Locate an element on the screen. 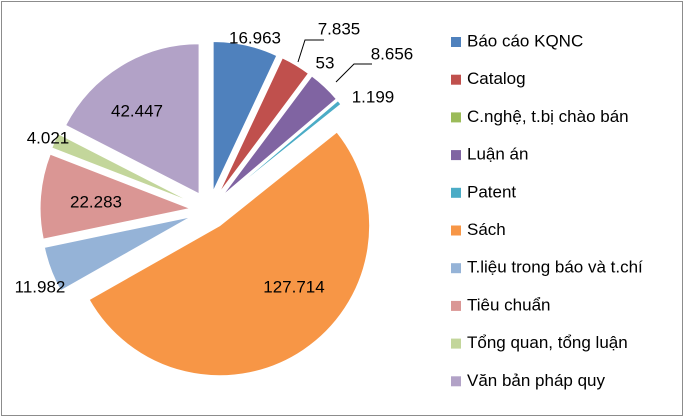 The image size is (684, 417). legend-swatch-catalog is located at coordinates (456, 79).